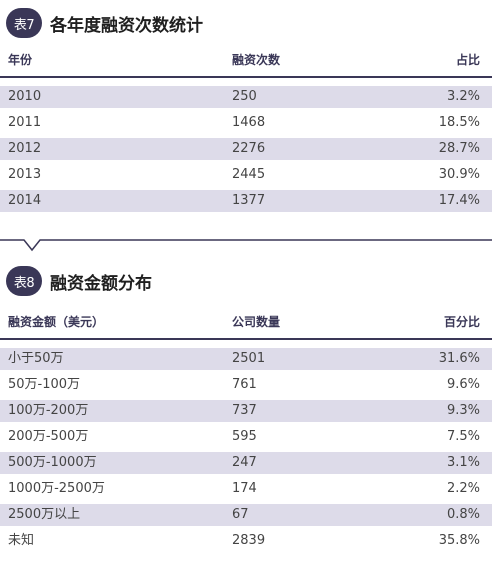  Describe the element at coordinates (56, 322) in the screenshot. I see `table8-header-amount: 融资金额（美元）` at that location.